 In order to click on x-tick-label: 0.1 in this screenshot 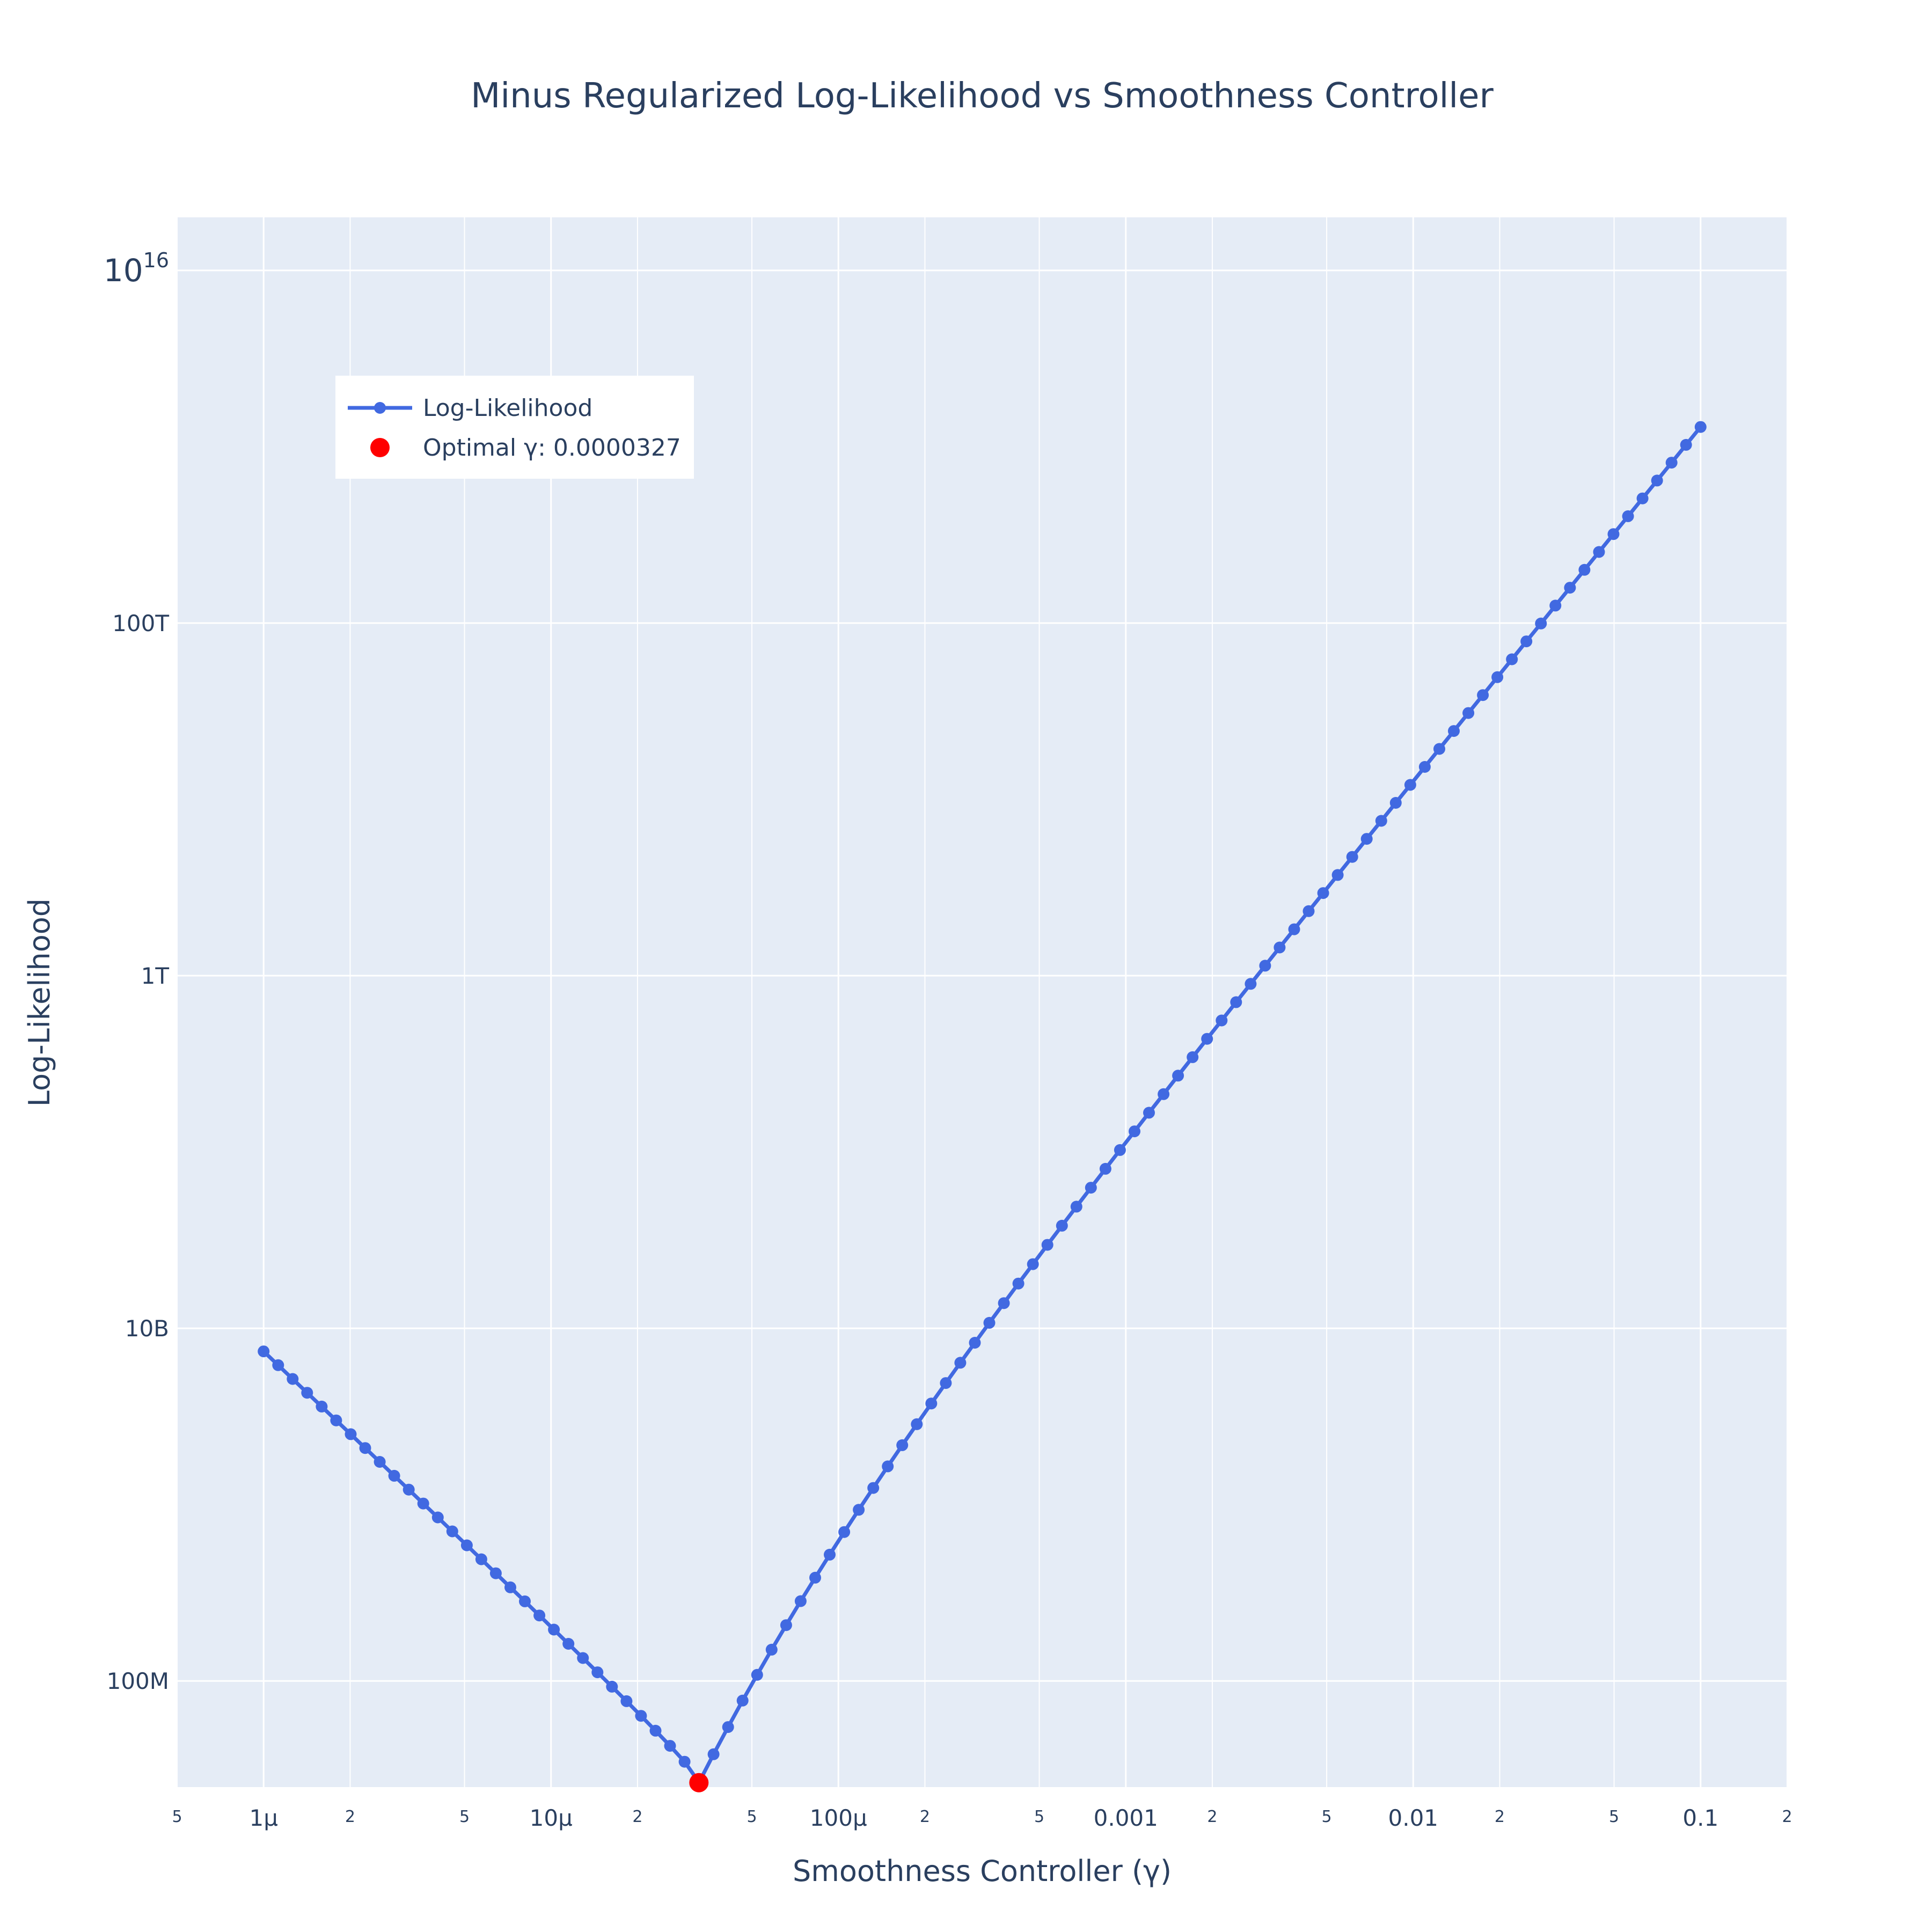, I will do `click(1700, 1818)`.